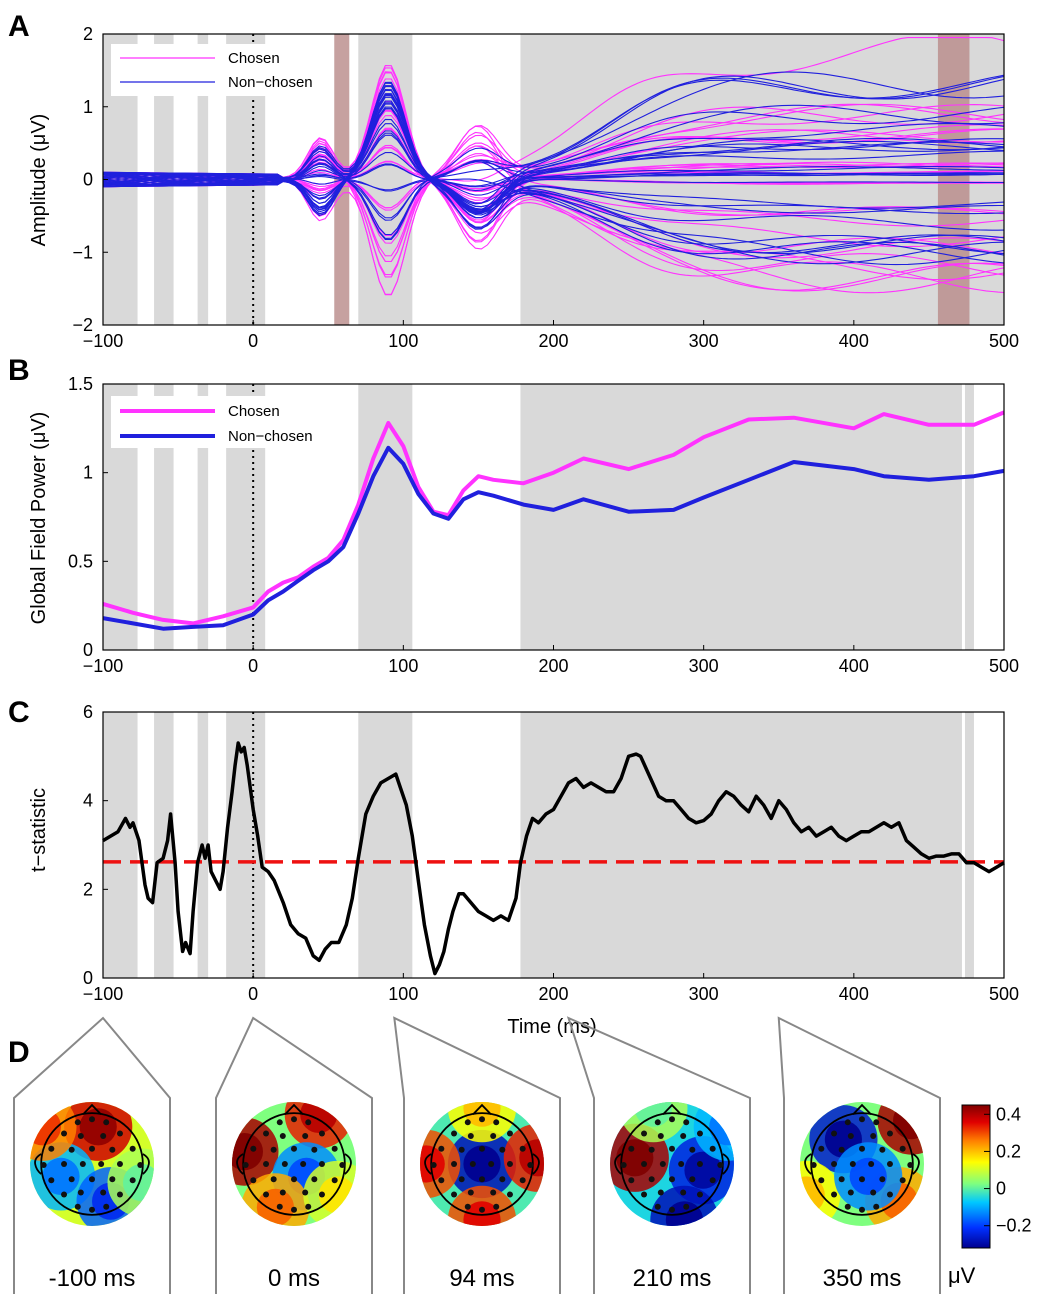 Image resolution: width=1038 pixels, height=1294 pixels. What do you see at coordinates (80, 384) in the screenshot?
I see `y-tick-label: 1.5` at bounding box center [80, 384].